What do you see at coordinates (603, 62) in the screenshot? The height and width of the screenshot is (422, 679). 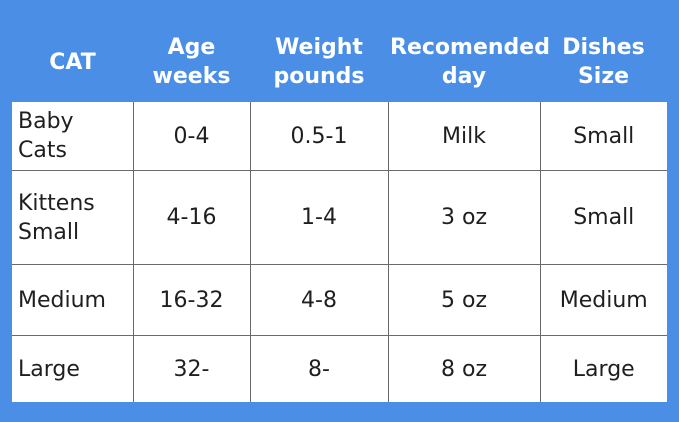 I see `header-dishes: Dishes Size` at bounding box center [603, 62].